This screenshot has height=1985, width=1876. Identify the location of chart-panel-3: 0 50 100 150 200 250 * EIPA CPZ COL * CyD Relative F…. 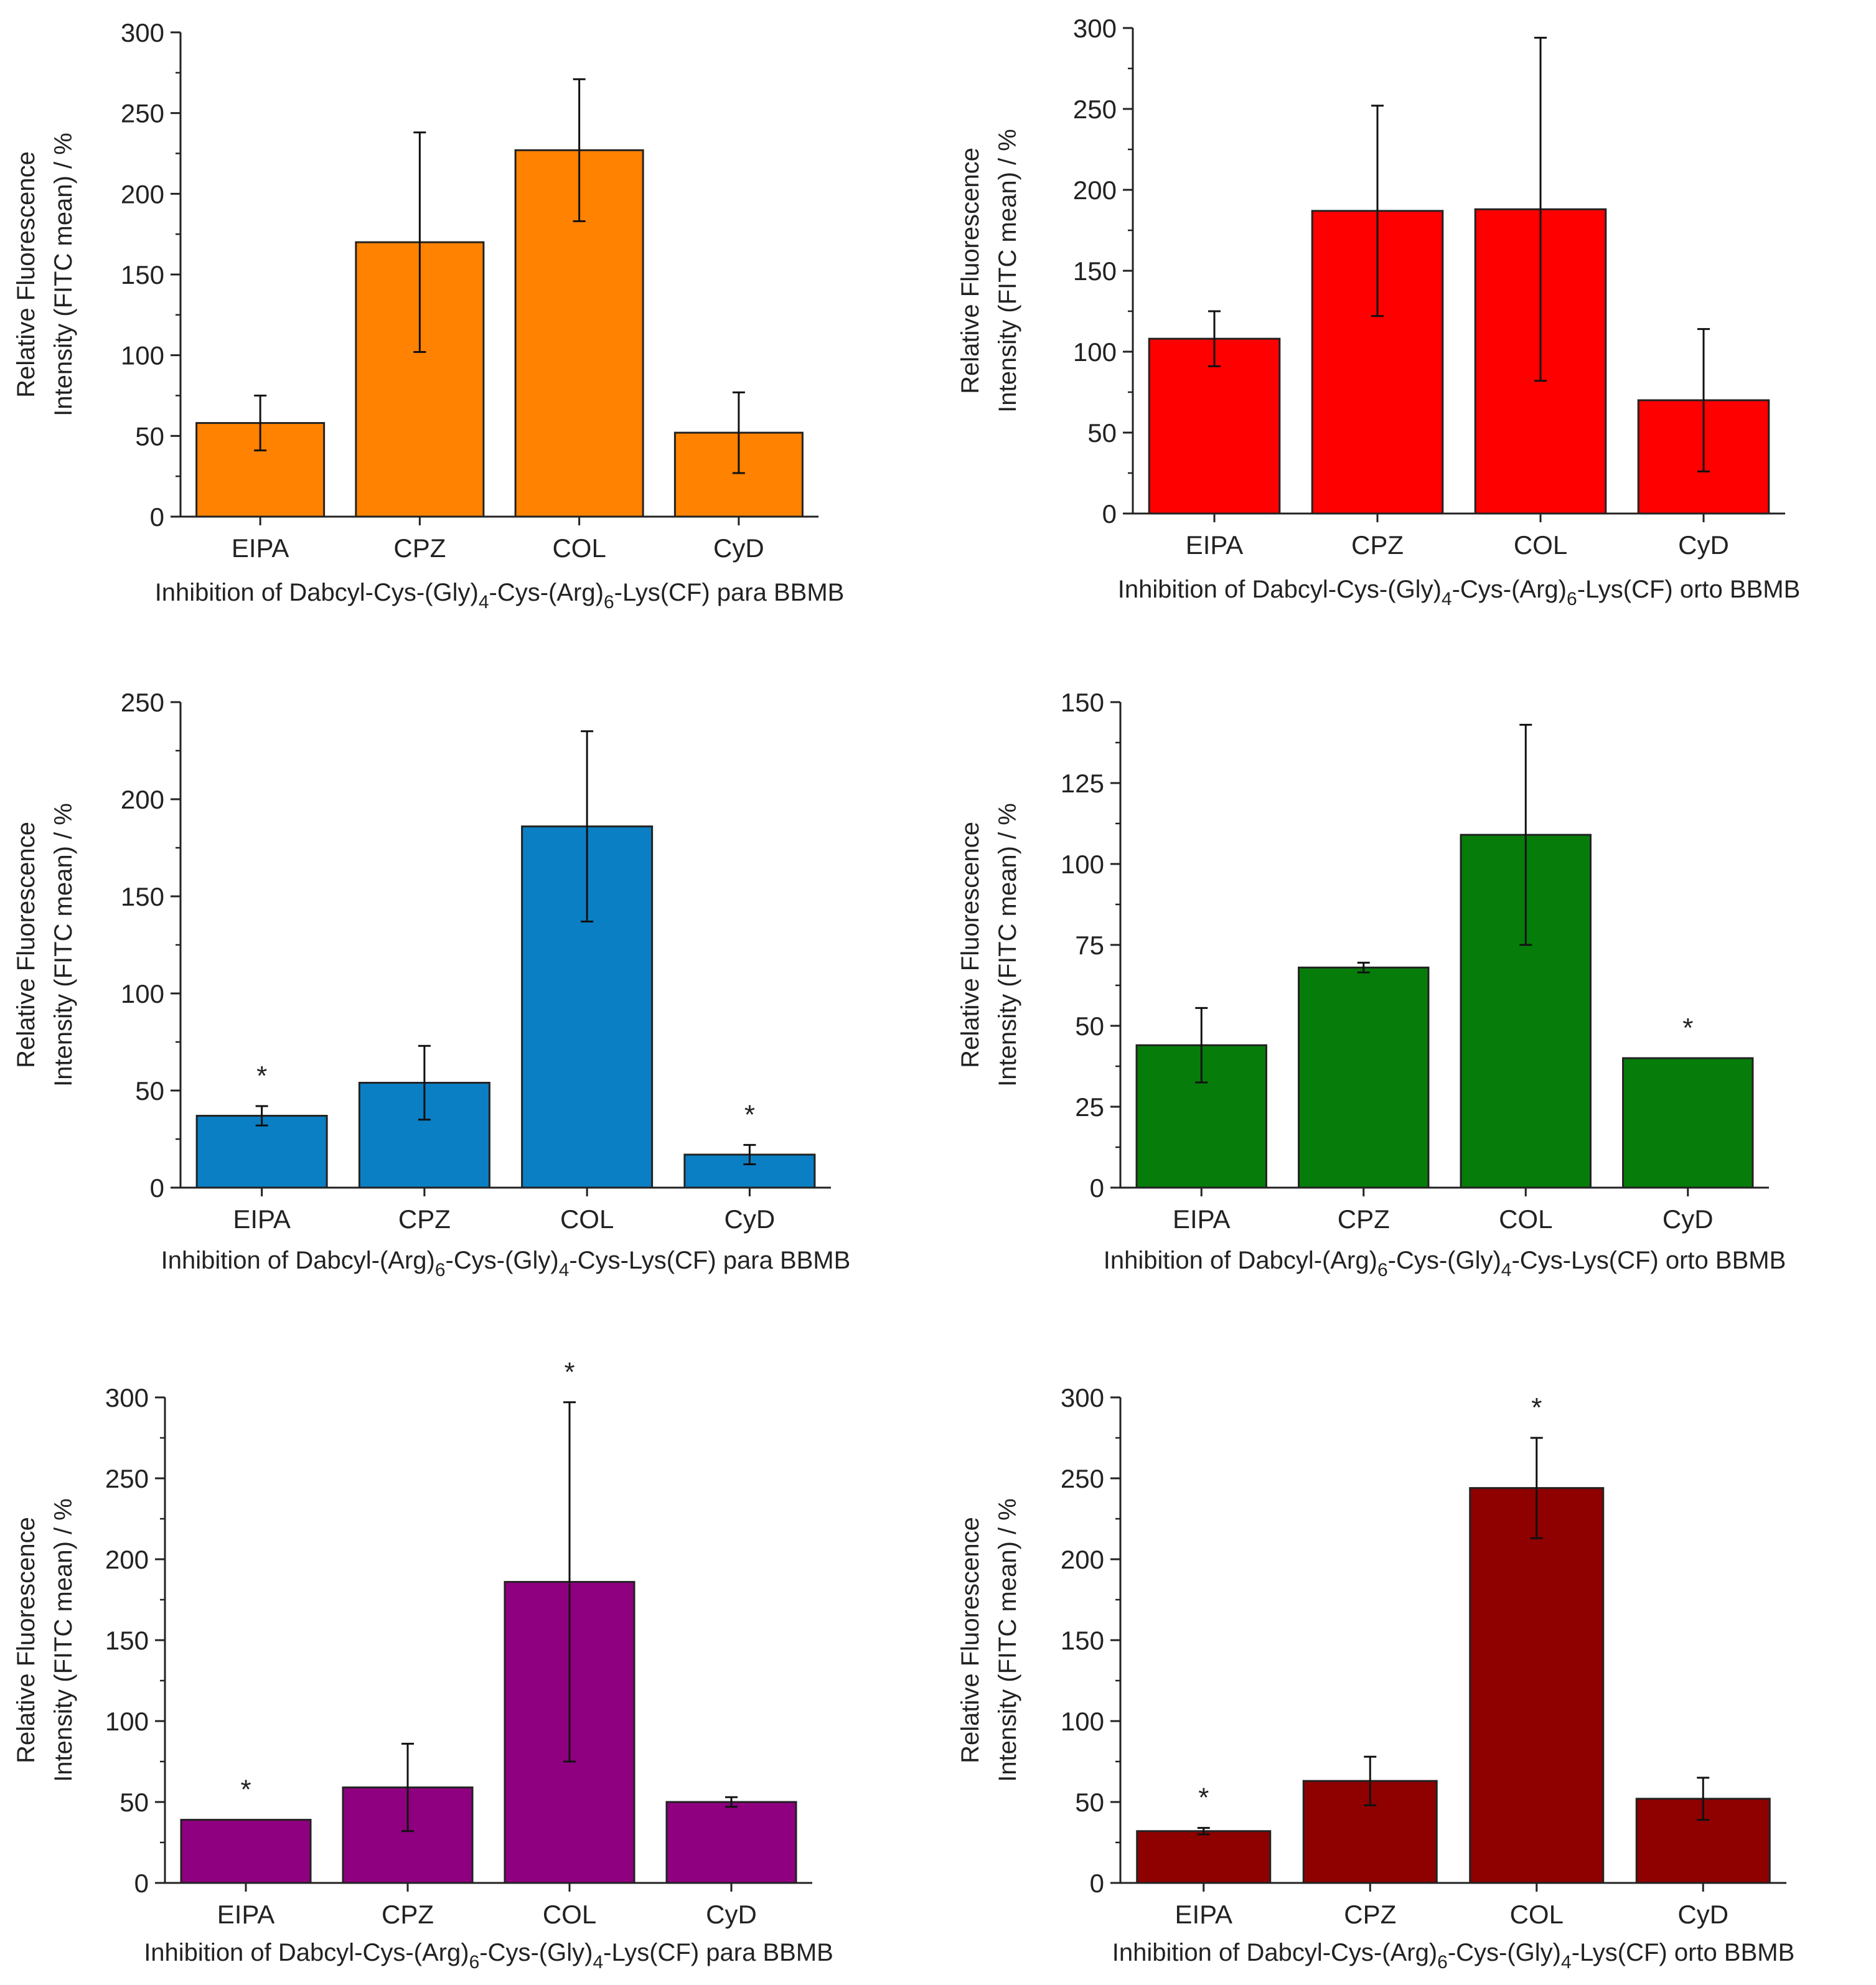
(431, 984).